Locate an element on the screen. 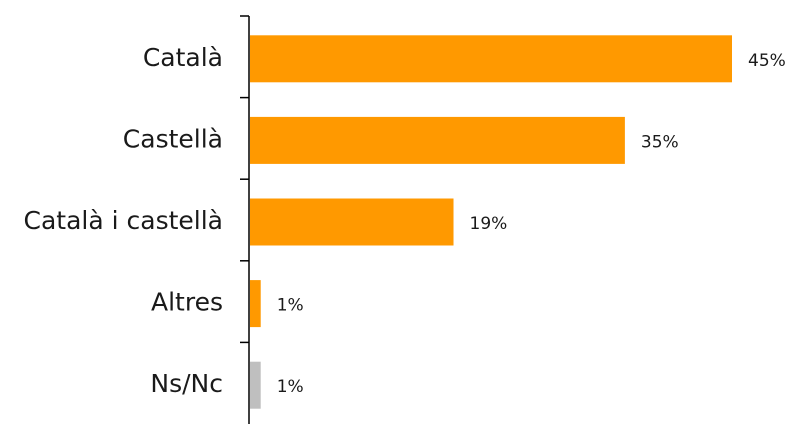 The height and width of the screenshot is (425, 788). category-label: Altres is located at coordinates (187, 302).